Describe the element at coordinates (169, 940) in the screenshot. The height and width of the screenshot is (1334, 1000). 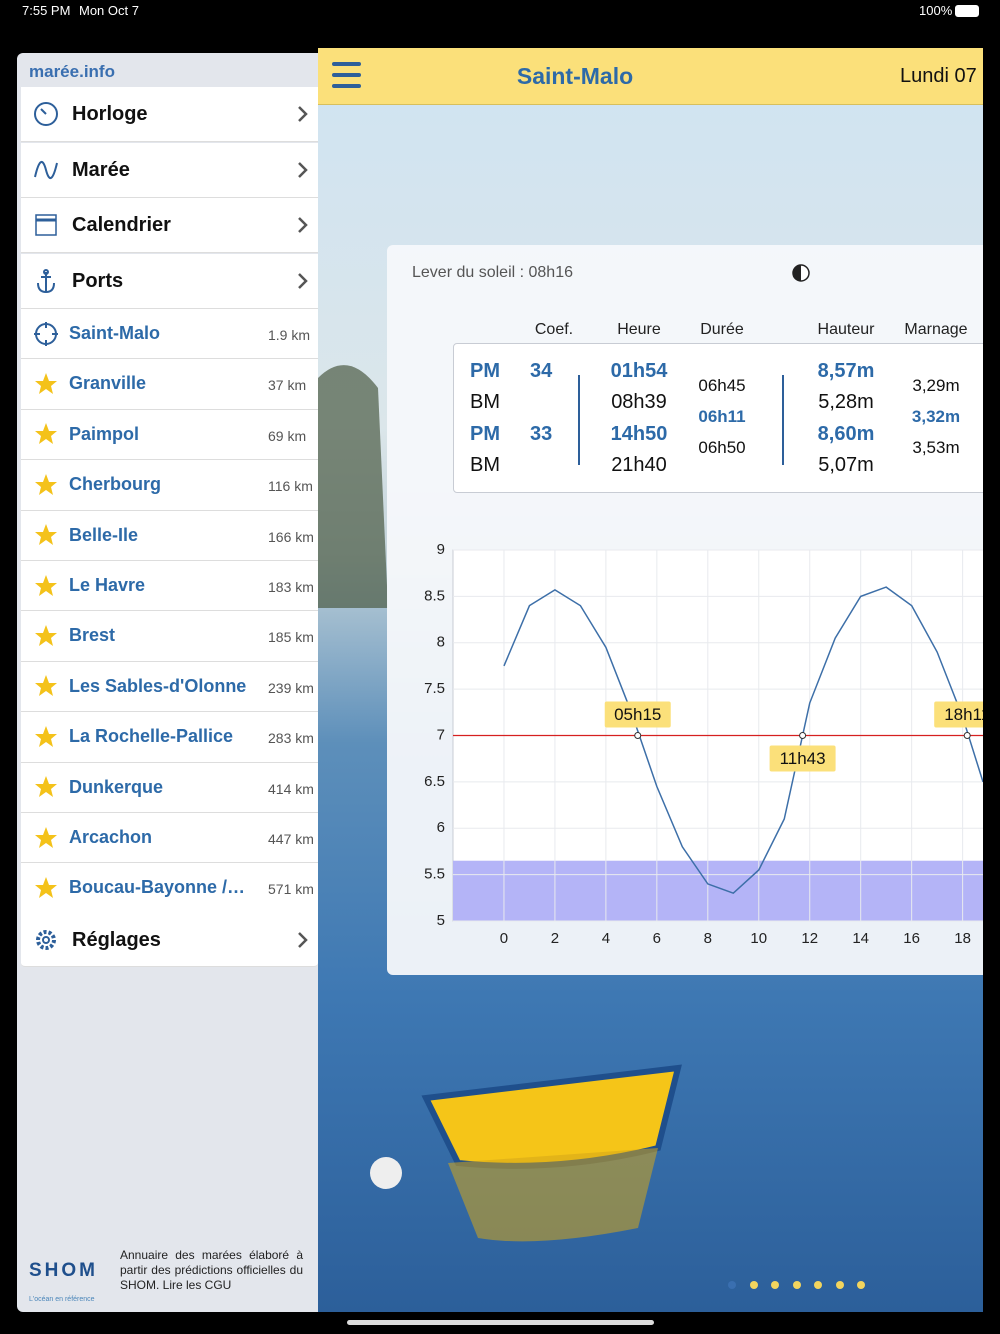
I see `settings-item: Réglages` at that location.